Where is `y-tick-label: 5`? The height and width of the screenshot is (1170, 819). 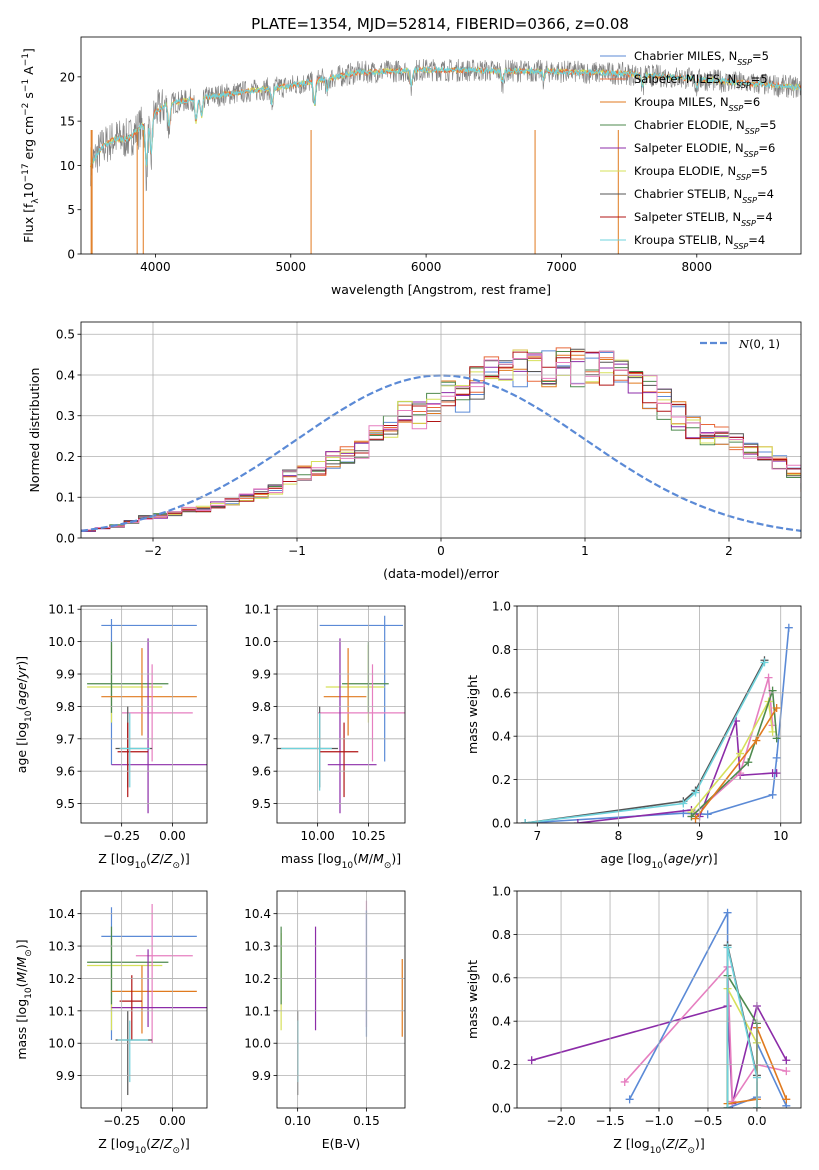 y-tick-label: 5 is located at coordinates (71, 210).